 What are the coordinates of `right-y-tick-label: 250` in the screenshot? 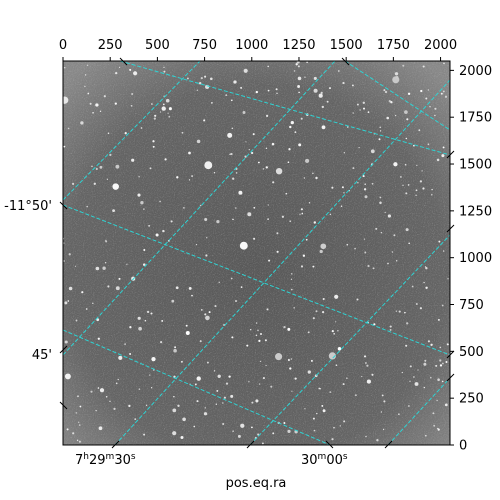 It's located at (471, 399).